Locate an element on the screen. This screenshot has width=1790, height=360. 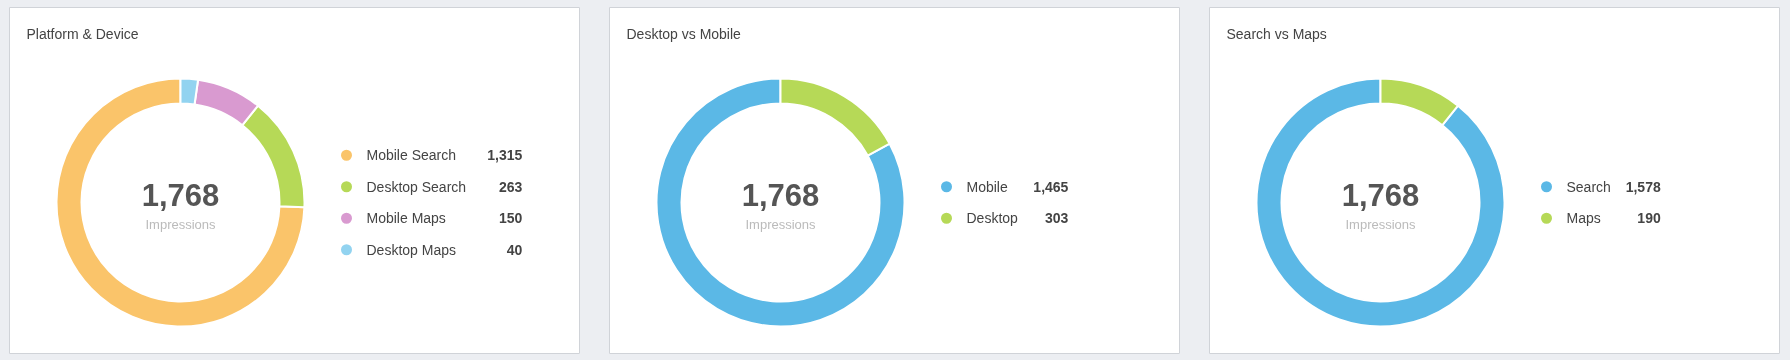
data-label: 1,315 is located at coordinates (505, 155).